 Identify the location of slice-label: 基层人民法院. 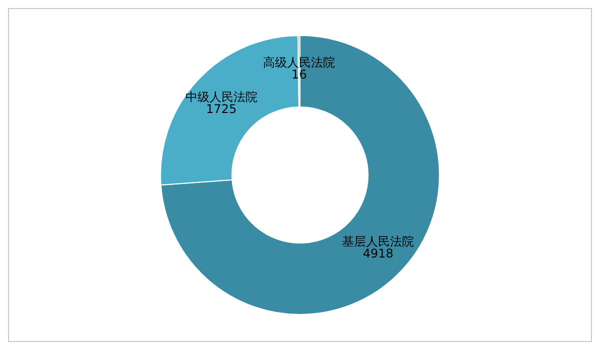
(378, 241).